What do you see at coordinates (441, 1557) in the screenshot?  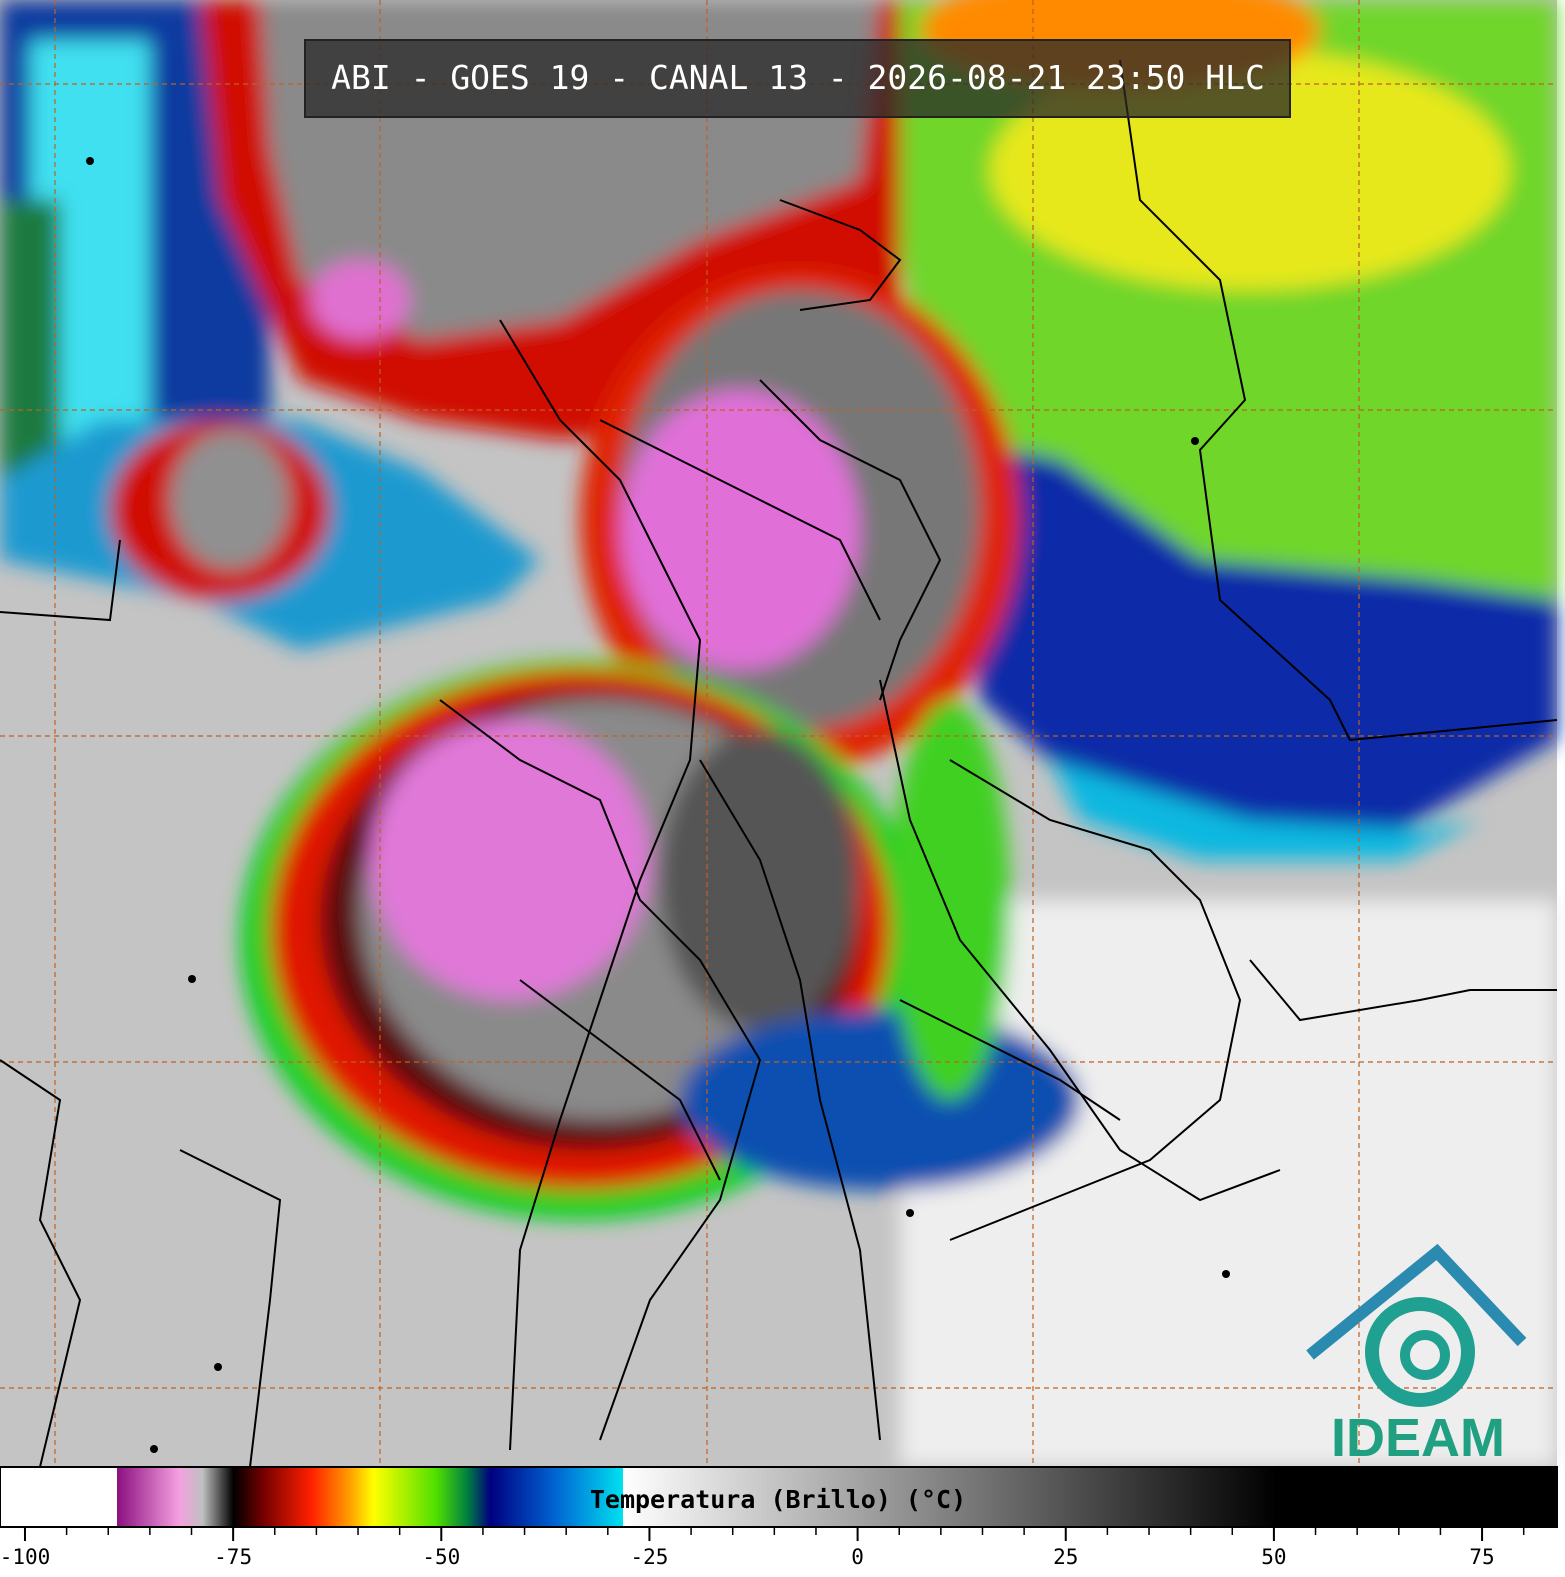 I see `tick-label: -50` at bounding box center [441, 1557].